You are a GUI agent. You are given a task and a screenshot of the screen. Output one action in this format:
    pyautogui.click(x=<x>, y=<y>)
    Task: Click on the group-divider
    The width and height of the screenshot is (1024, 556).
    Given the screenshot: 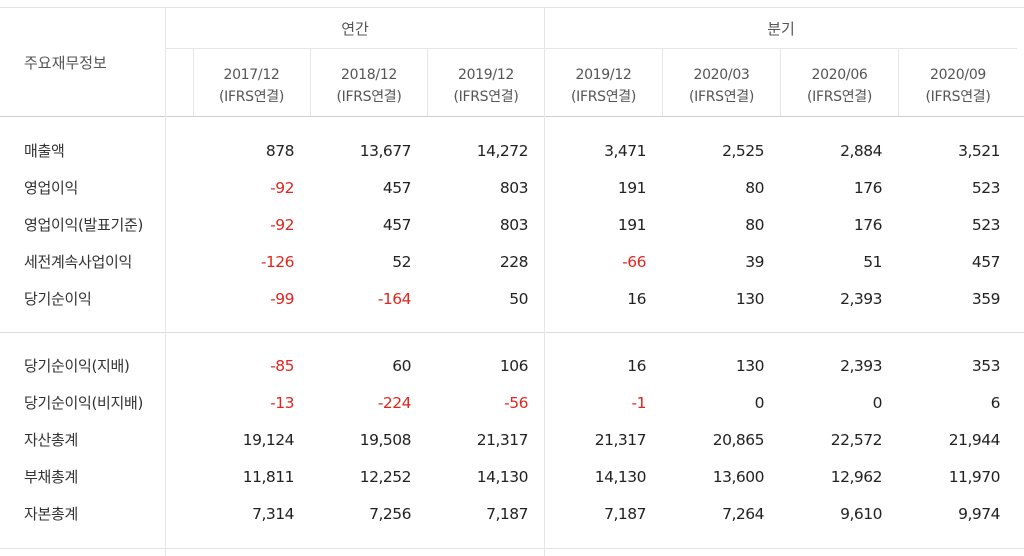 What is the action you would take?
    pyautogui.click(x=544, y=282)
    